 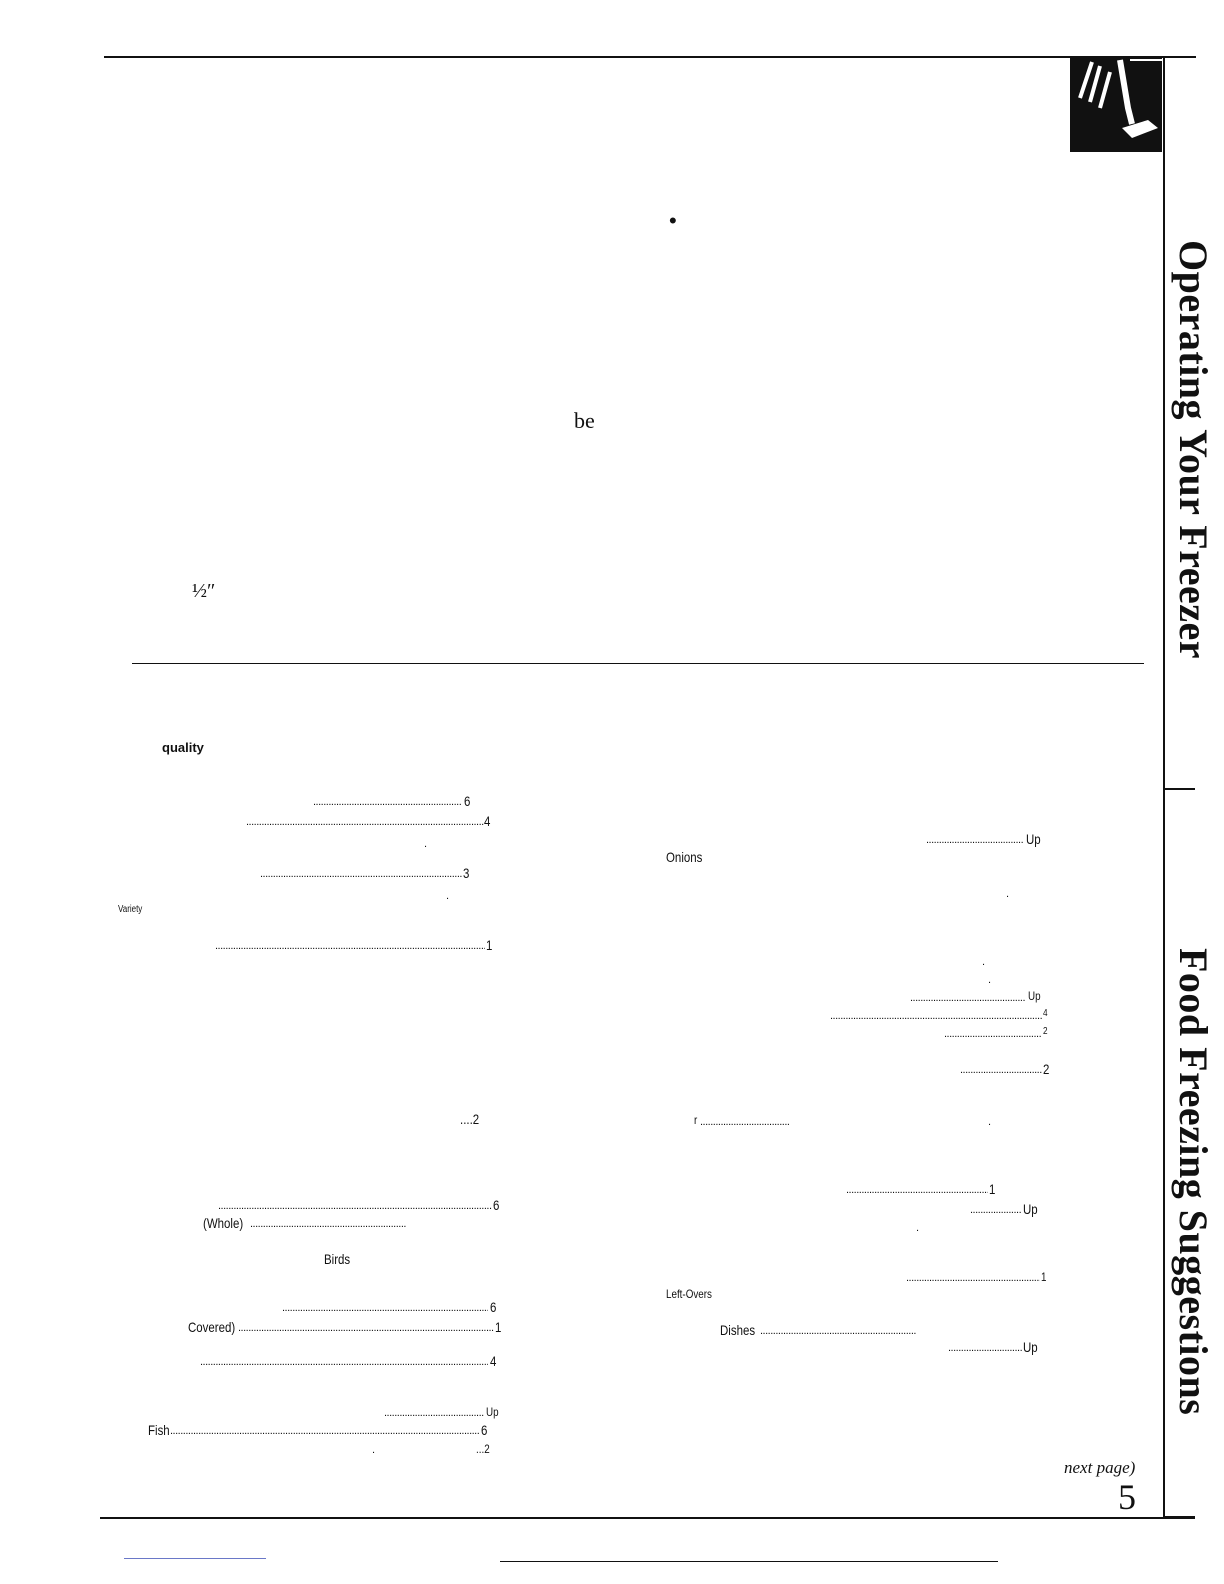 I want to click on onions-label: Onions, so click(x=684, y=857).